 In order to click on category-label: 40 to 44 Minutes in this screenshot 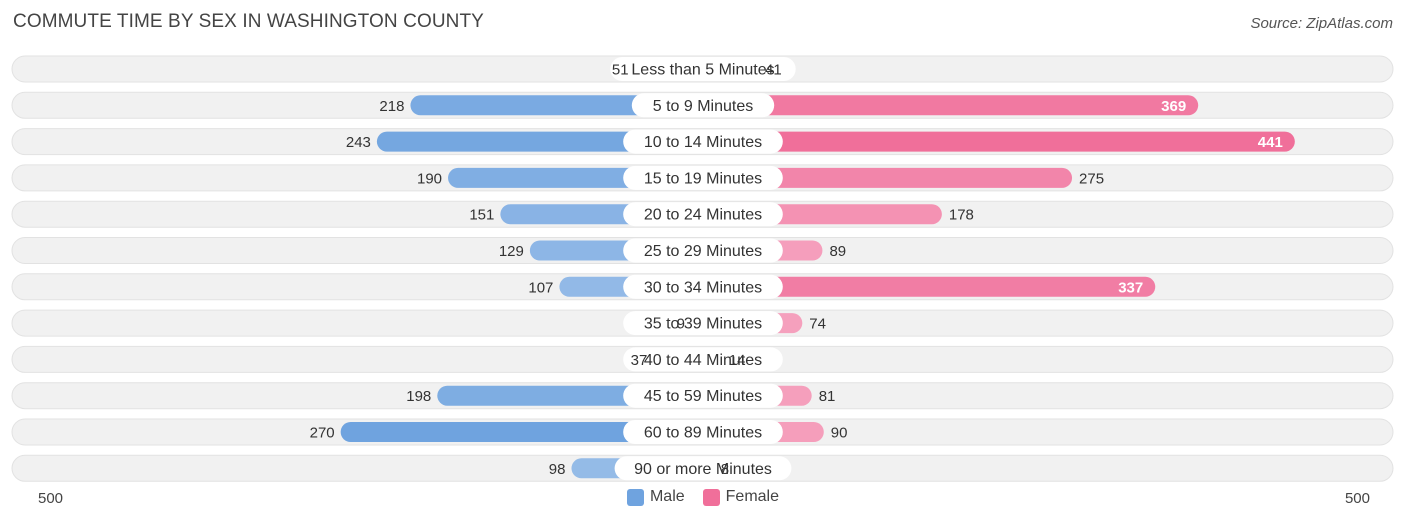, I will do `click(703, 360)`.